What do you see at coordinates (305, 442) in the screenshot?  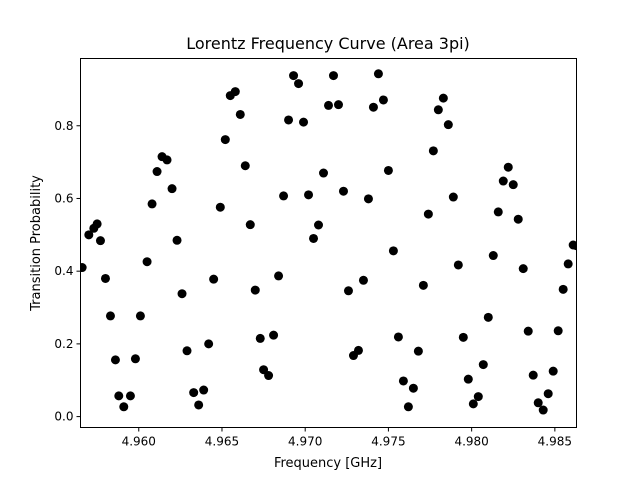 I see `x-tick-label: 4.970` at bounding box center [305, 442].